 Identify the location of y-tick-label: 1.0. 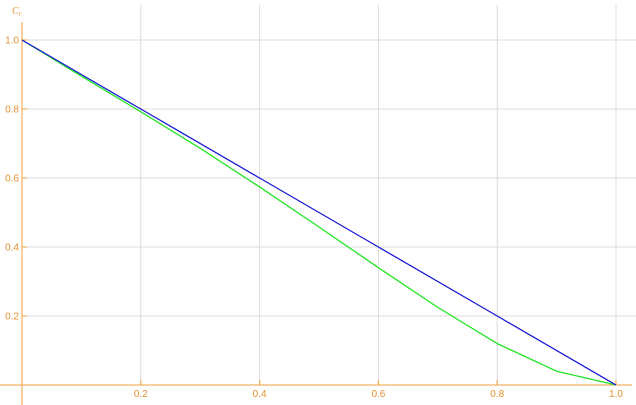
(12, 41).